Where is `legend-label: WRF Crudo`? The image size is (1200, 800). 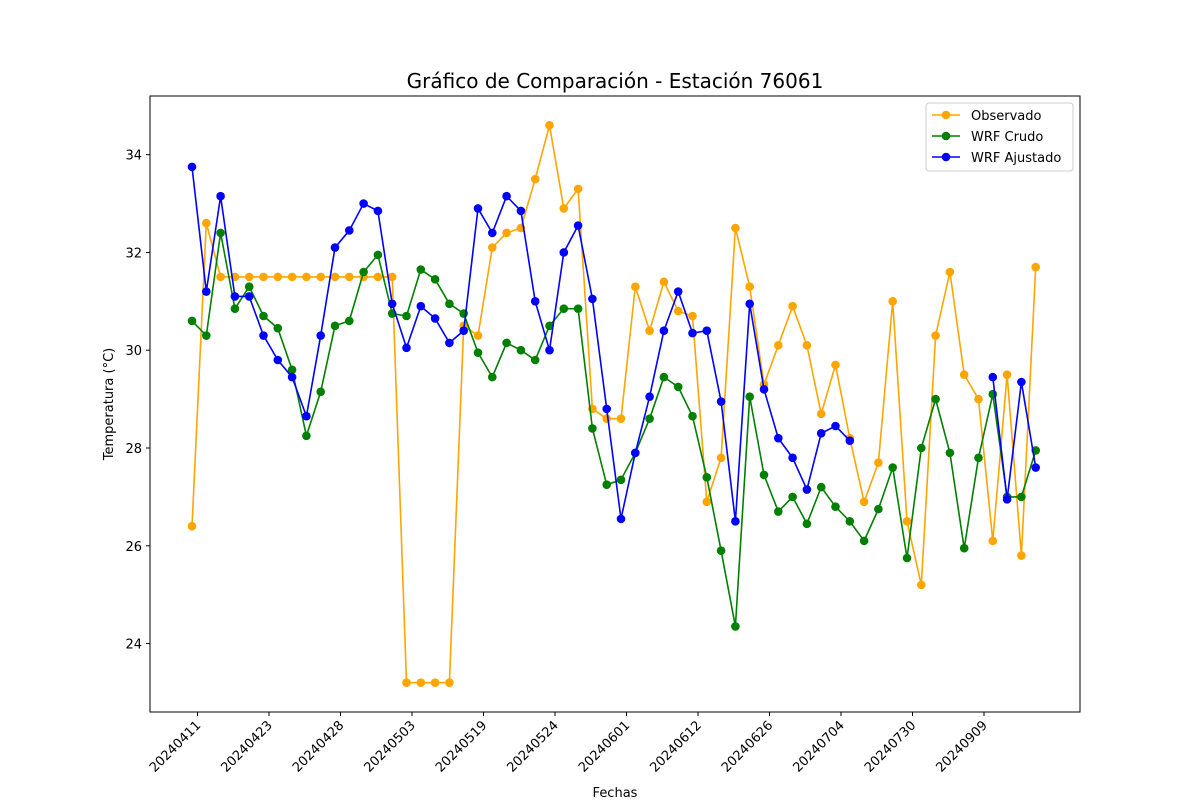 legend-label: WRF Crudo is located at coordinates (1007, 137).